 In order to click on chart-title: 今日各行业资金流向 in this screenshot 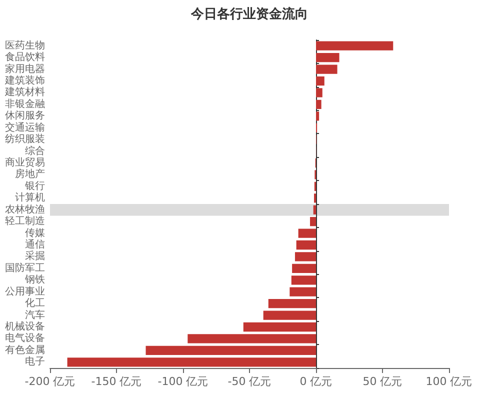, I will do `click(249, 14)`.